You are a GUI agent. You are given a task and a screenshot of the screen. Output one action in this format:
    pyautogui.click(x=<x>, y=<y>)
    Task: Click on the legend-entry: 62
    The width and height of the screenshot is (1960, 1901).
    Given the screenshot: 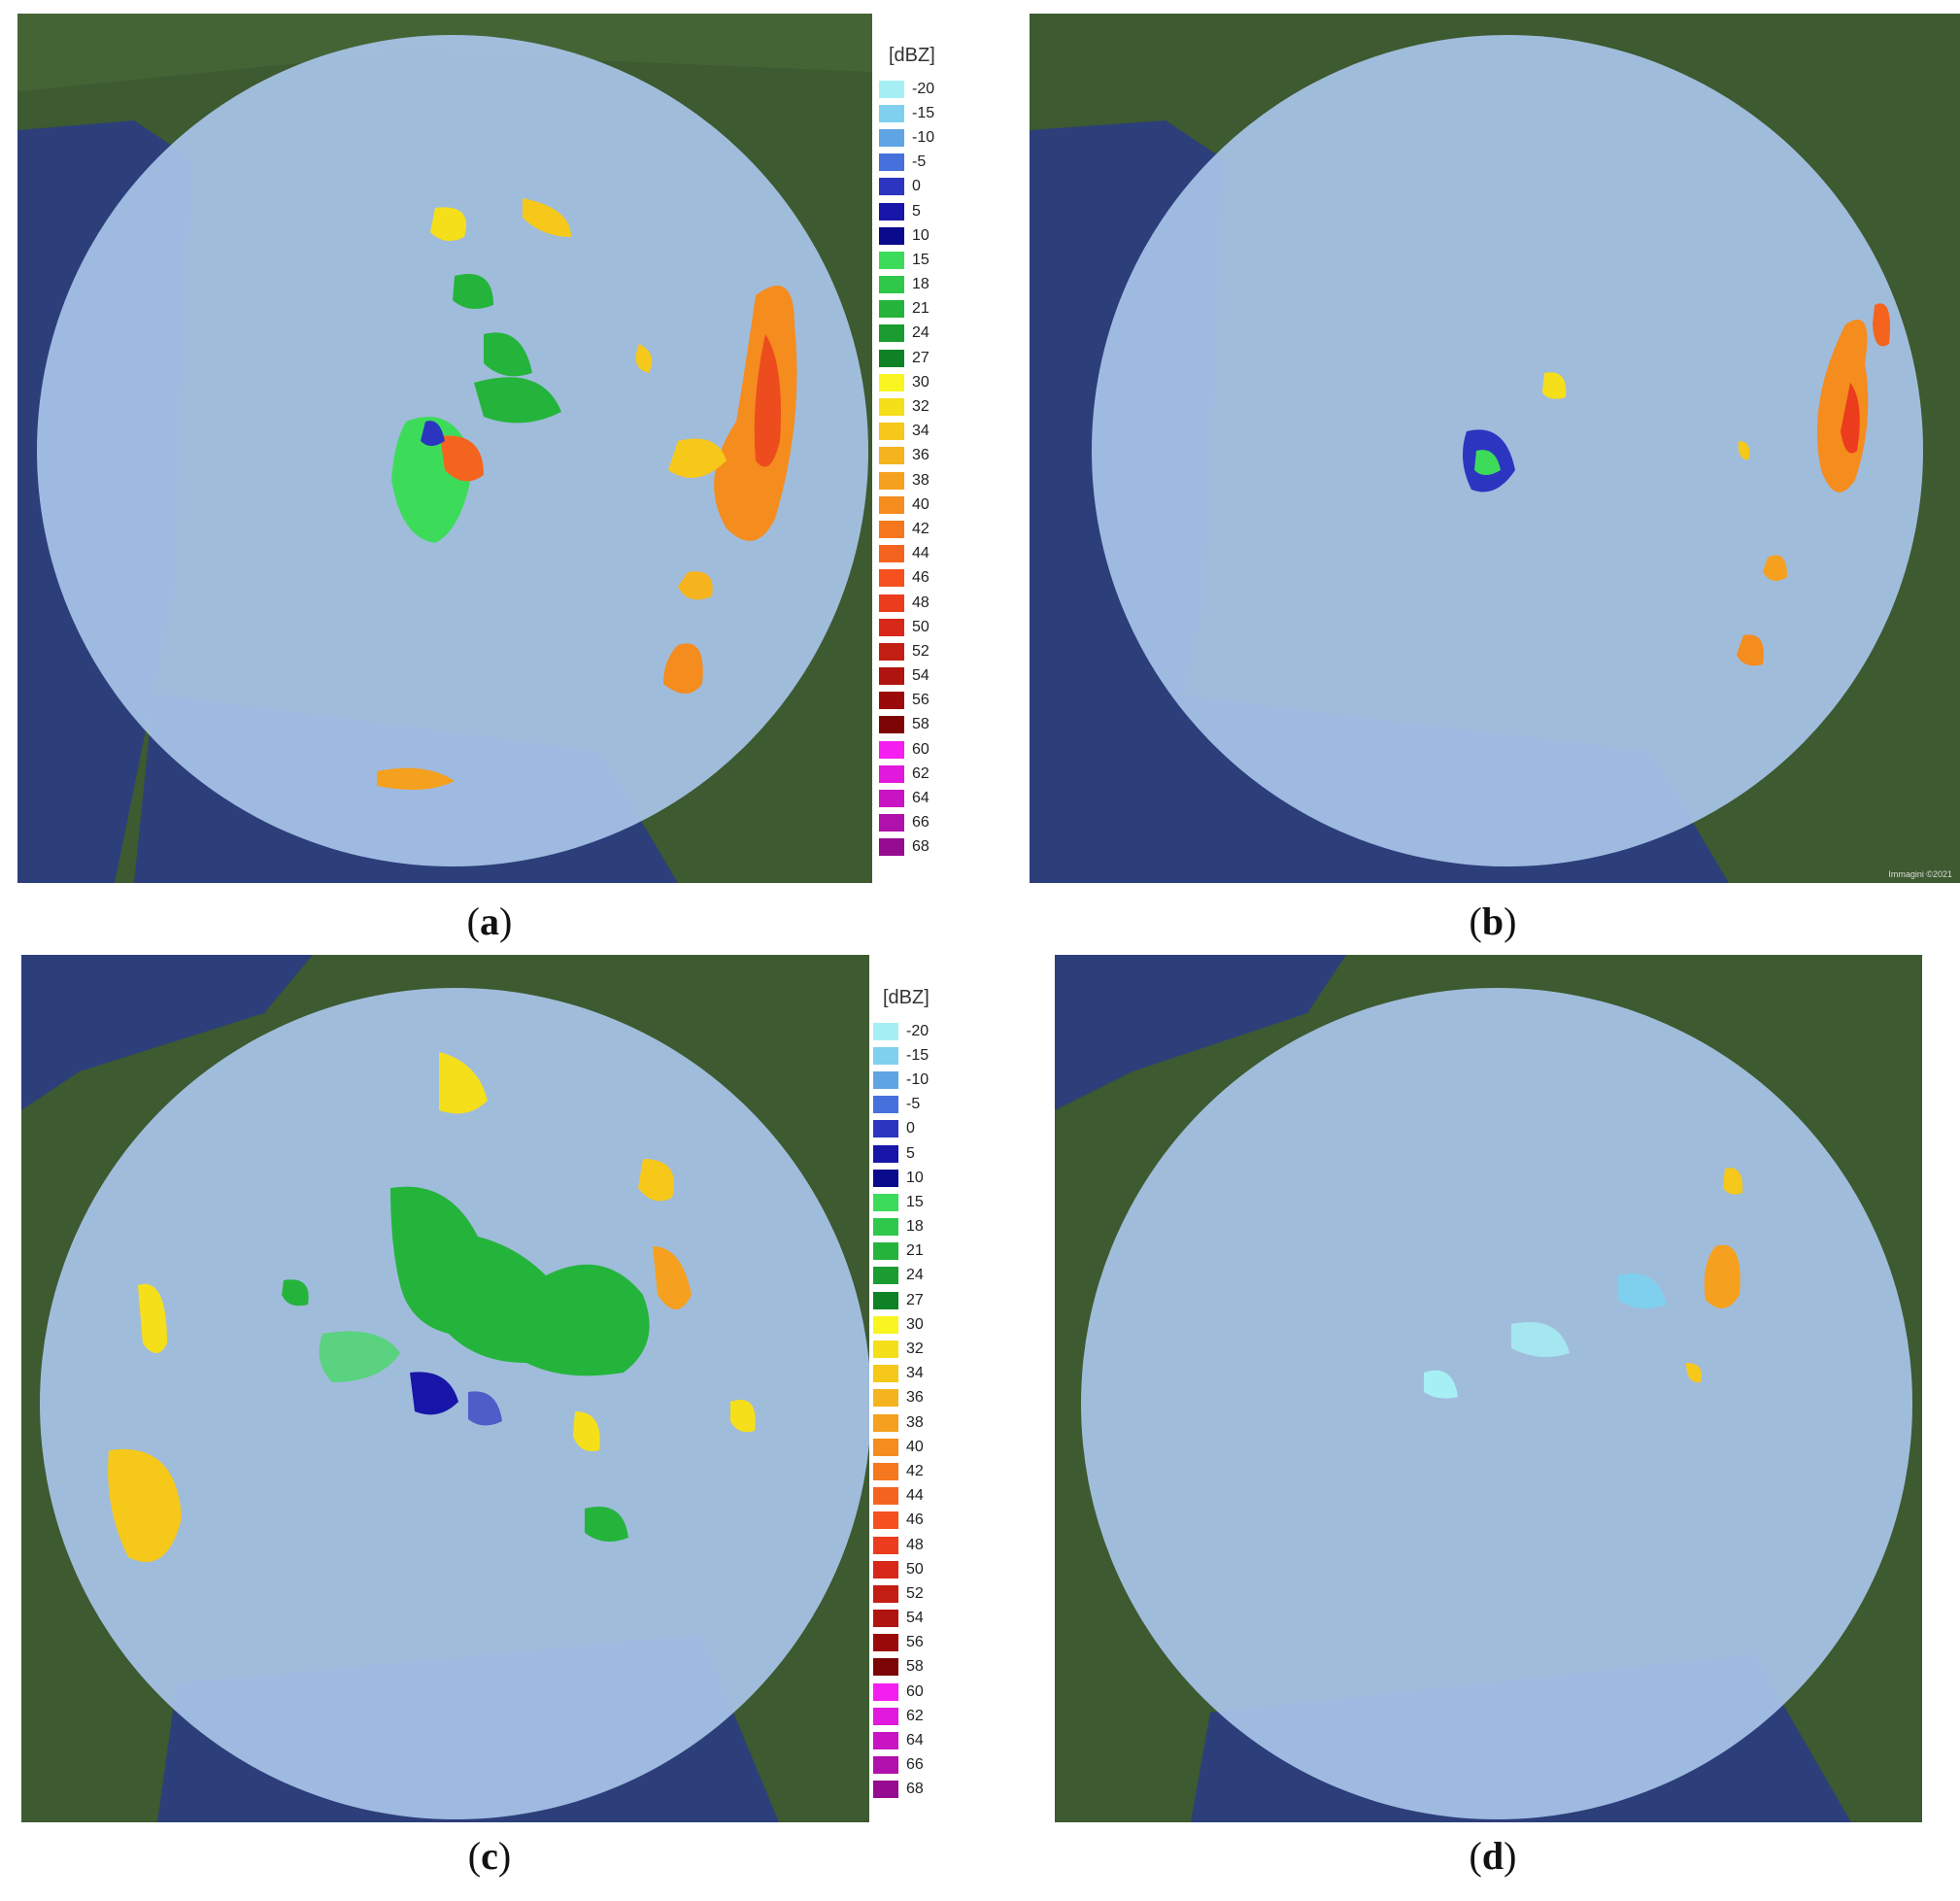 What is the action you would take?
    pyautogui.click(x=912, y=1716)
    